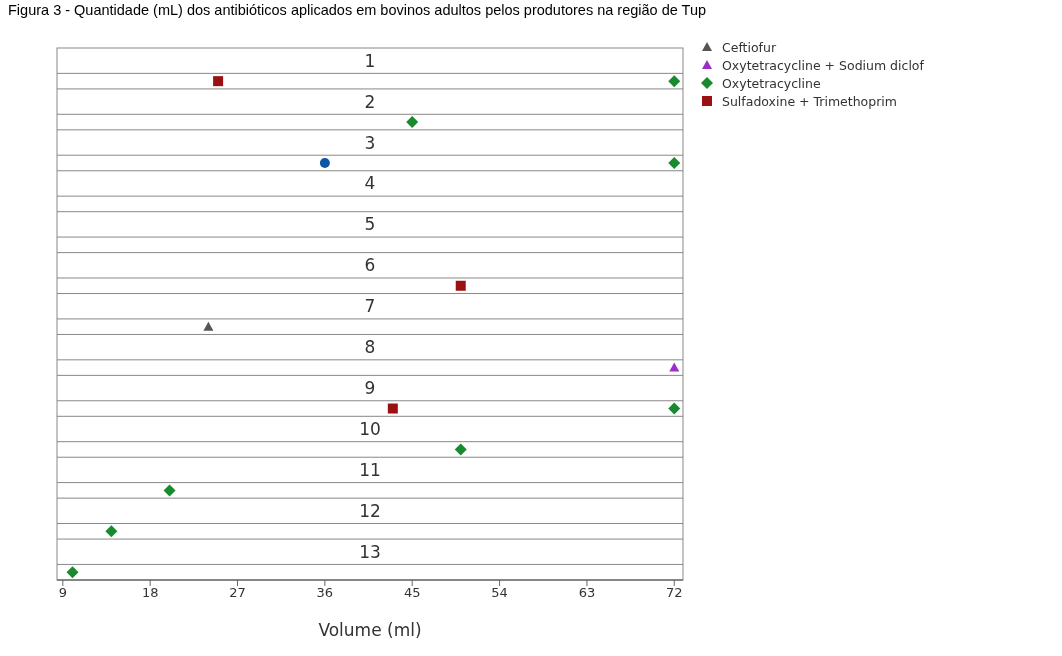  What do you see at coordinates (358, 11) in the screenshot?
I see `chart-title: Figura 3 - Quantidade (mL) dos antibióticos aplicados em bovinos adultos pelos produtores na região de Tup` at bounding box center [358, 11].